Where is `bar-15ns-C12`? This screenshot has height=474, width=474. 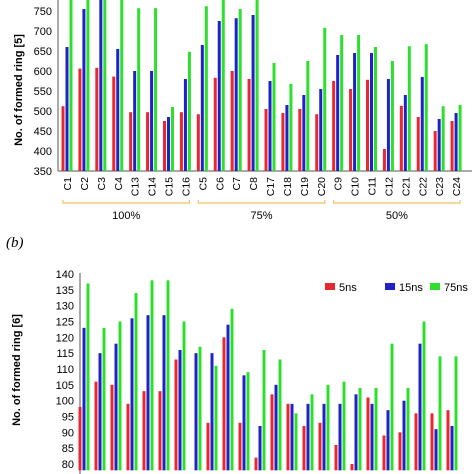
bar-15ns-C12 is located at coordinates (388, 125).